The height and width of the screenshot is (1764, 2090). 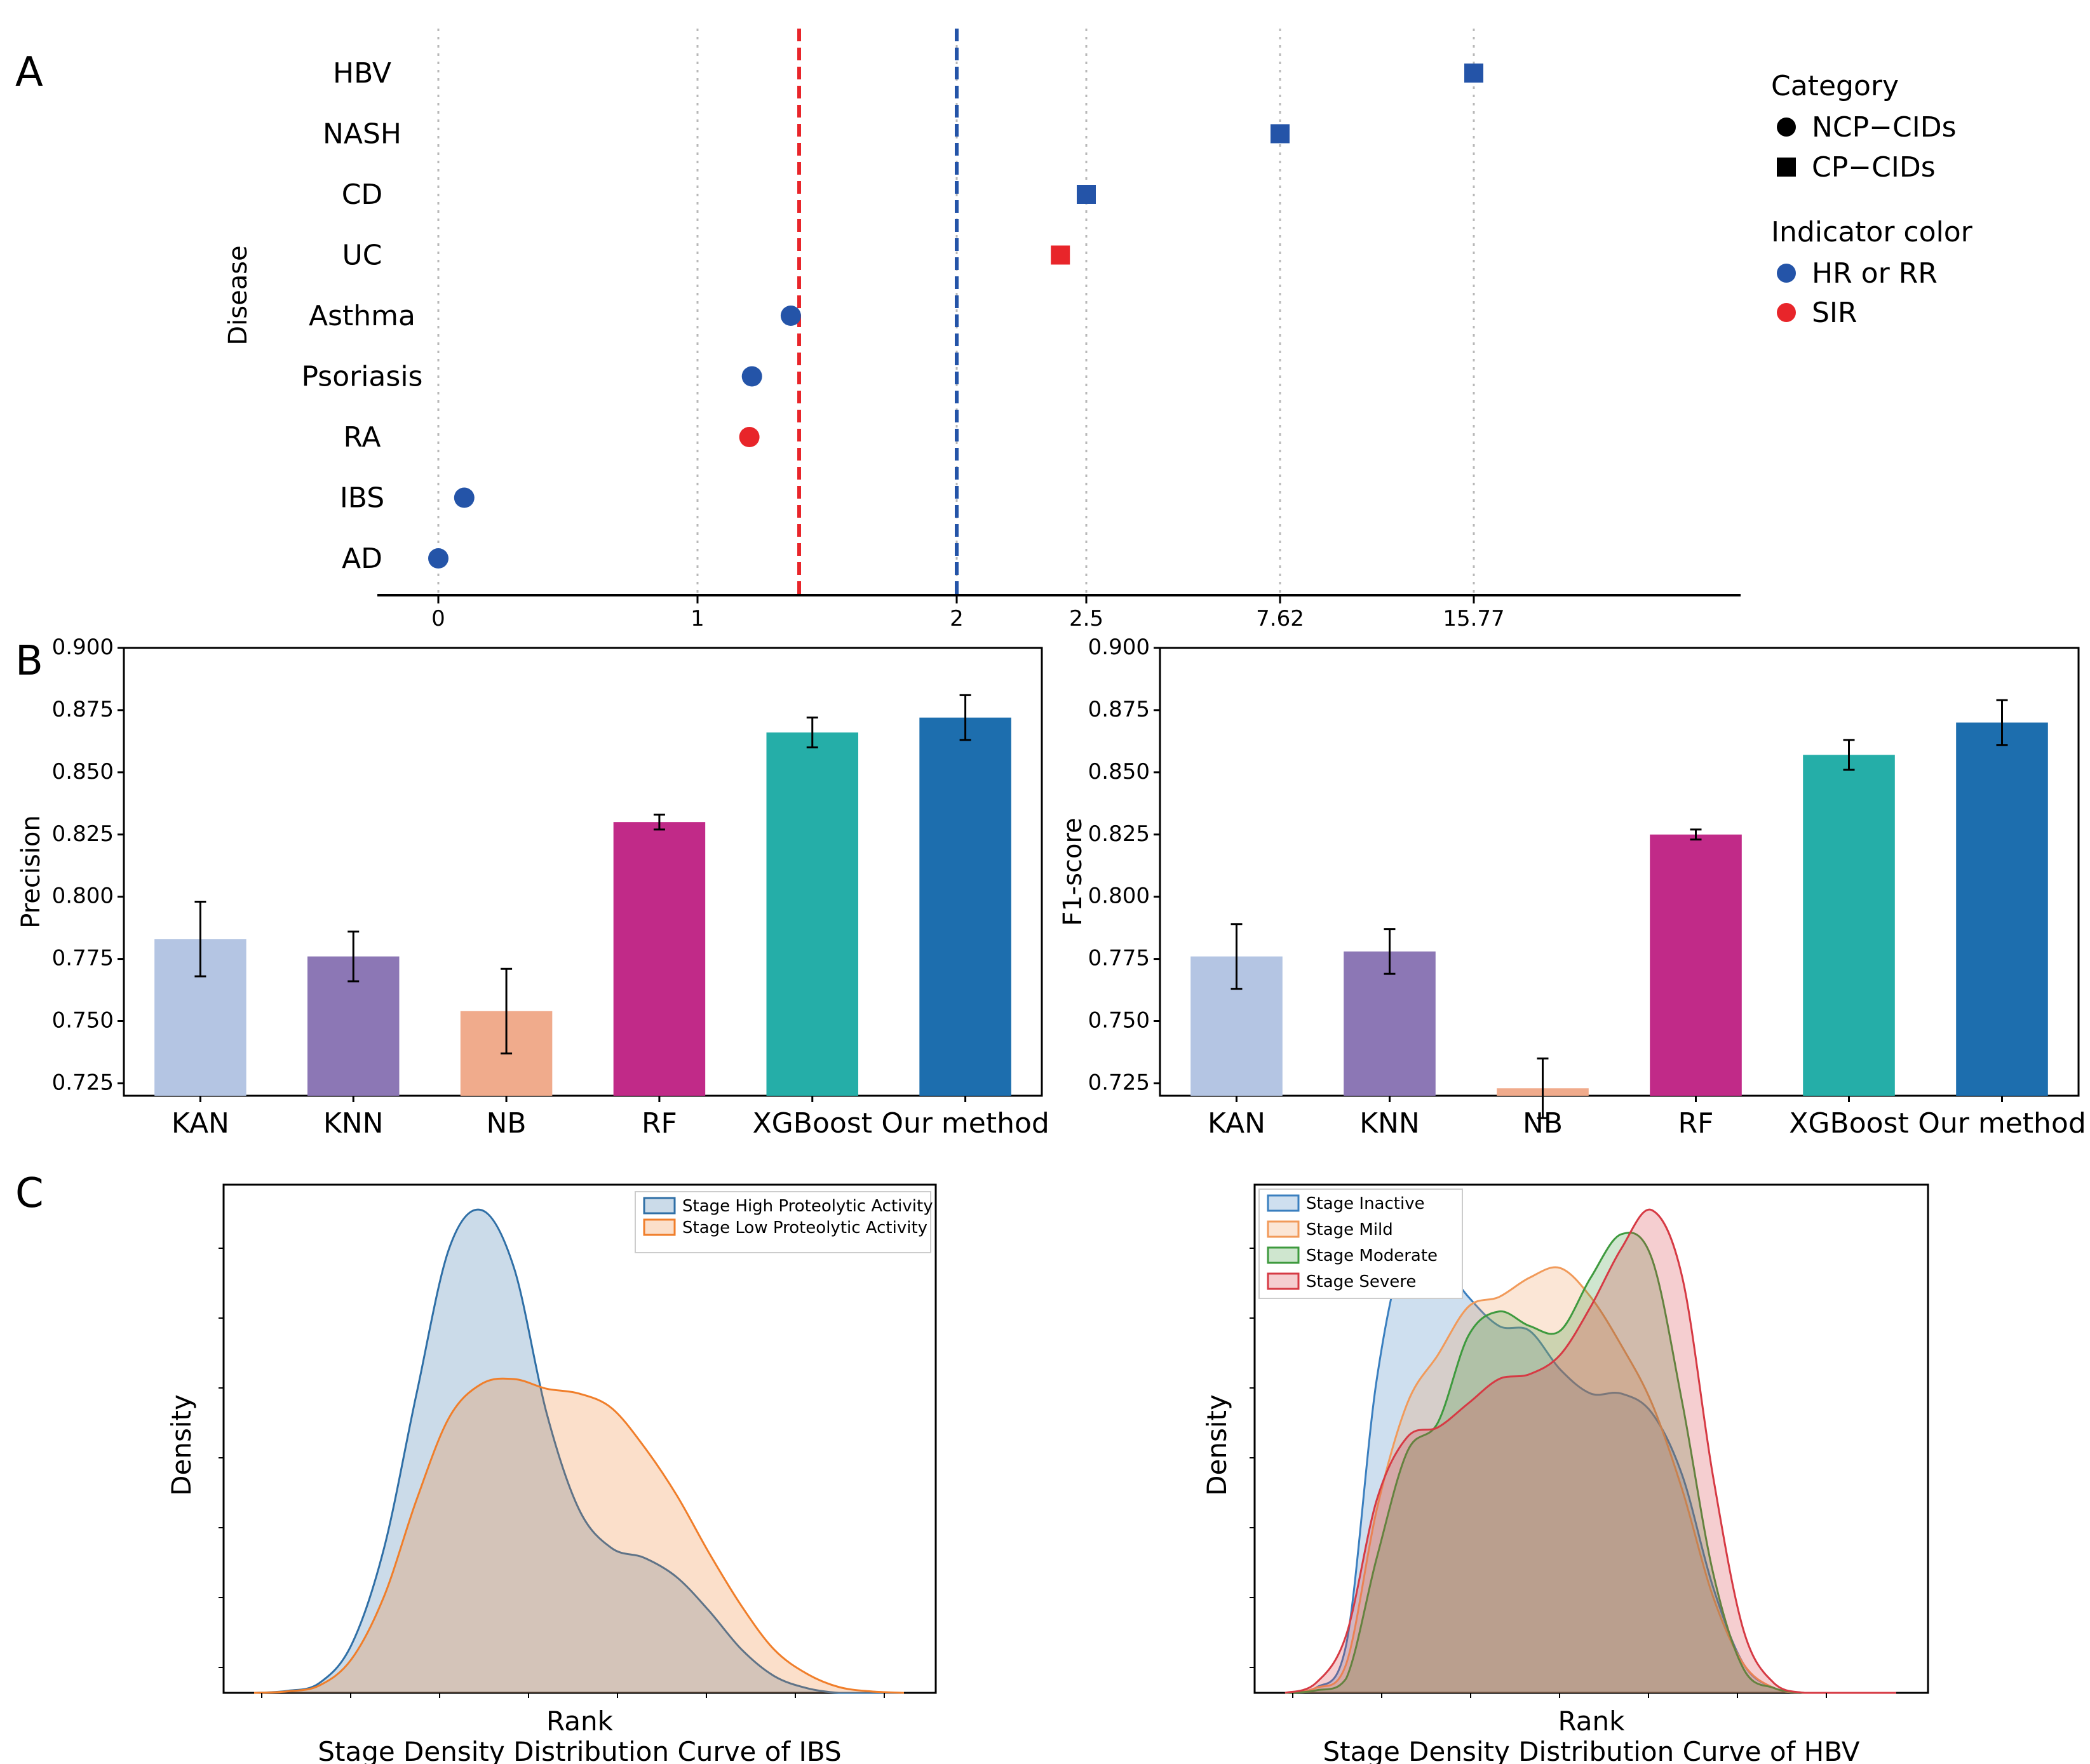 What do you see at coordinates (1874, 167) in the screenshot?
I see `legend-category-cp: CP−CIDs` at bounding box center [1874, 167].